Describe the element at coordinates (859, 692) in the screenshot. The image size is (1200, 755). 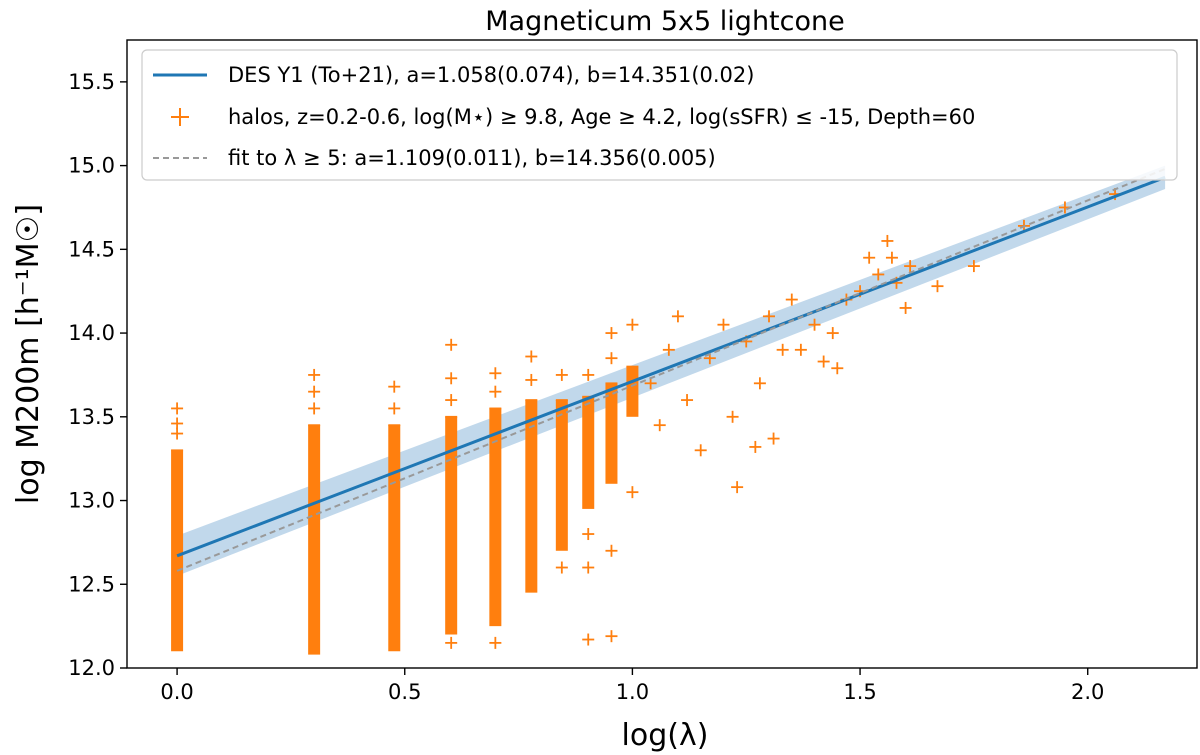
I see `x-tick-label: 1.5` at that location.